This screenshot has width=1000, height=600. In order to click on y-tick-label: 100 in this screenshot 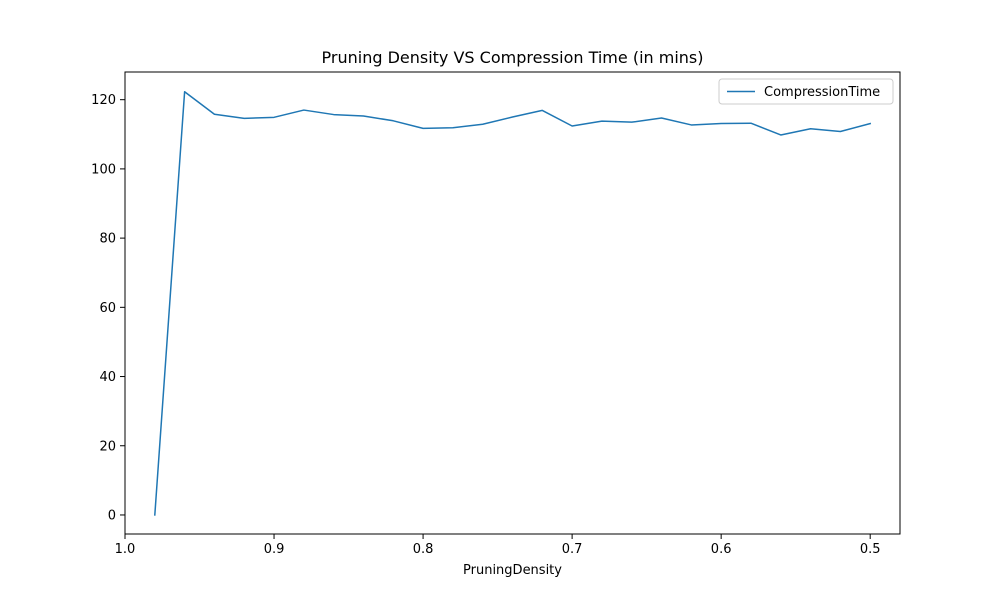, I will do `click(103, 169)`.